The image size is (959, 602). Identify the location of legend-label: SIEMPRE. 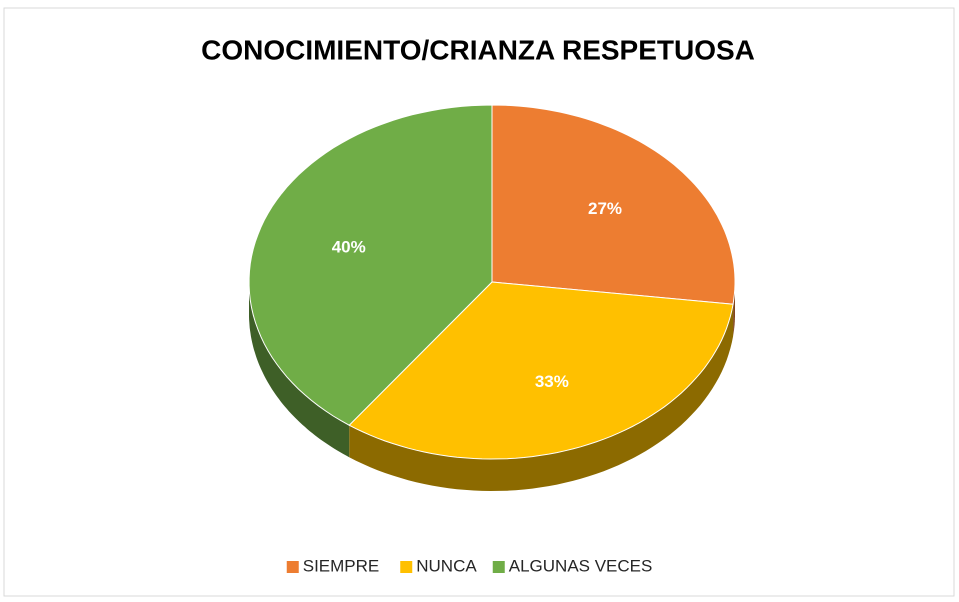
(341, 565).